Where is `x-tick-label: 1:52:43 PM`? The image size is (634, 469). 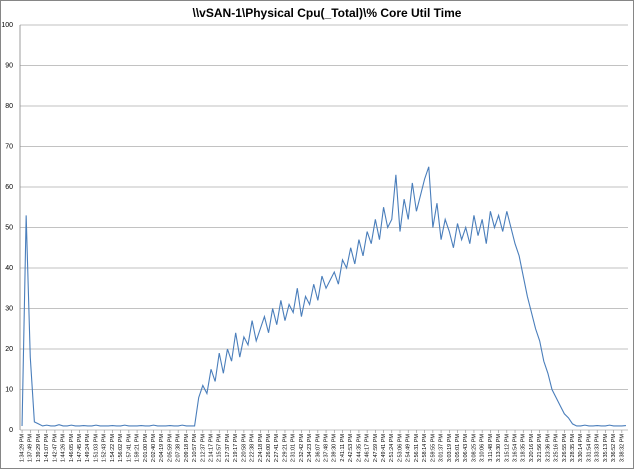 x-tick-label: 1:52:43 PM is located at coordinates (105, 448).